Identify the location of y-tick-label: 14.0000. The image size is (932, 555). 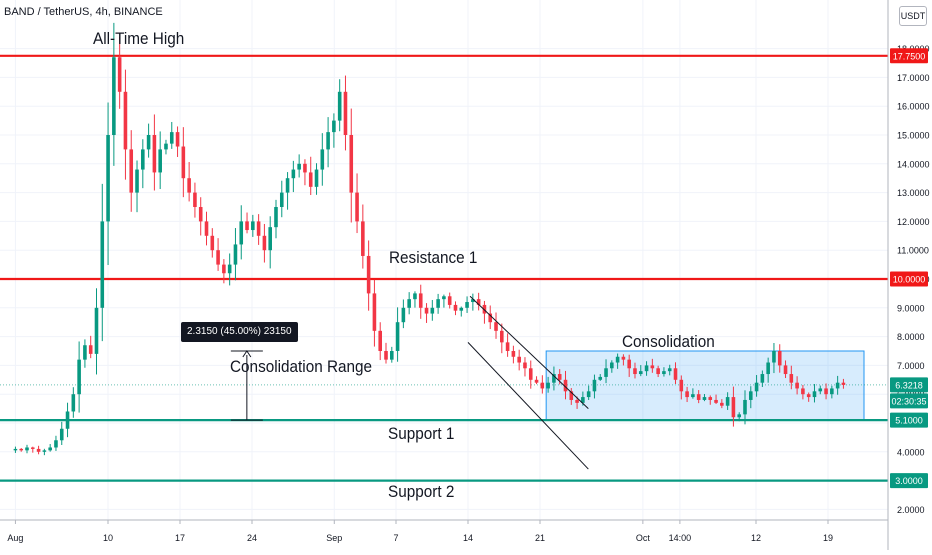
(913, 164).